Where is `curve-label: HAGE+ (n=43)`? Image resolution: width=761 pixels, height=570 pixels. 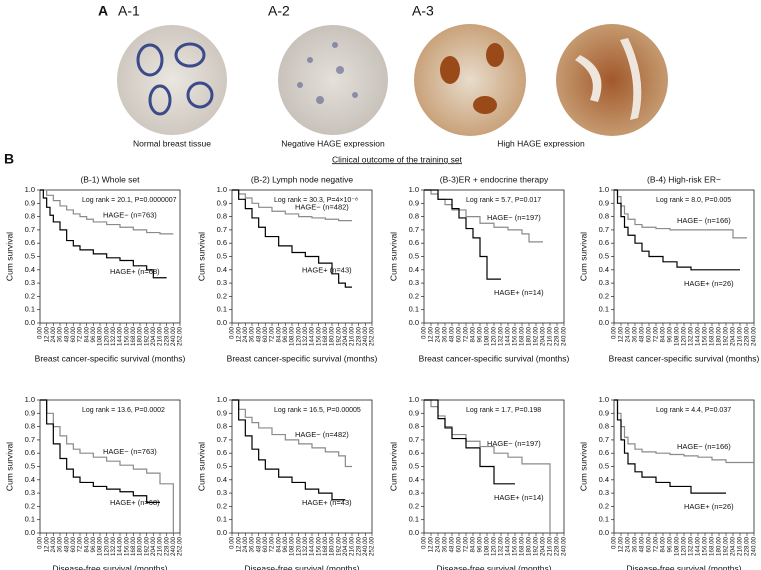
curve-label: HAGE+ (n=43) is located at coordinates (327, 269).